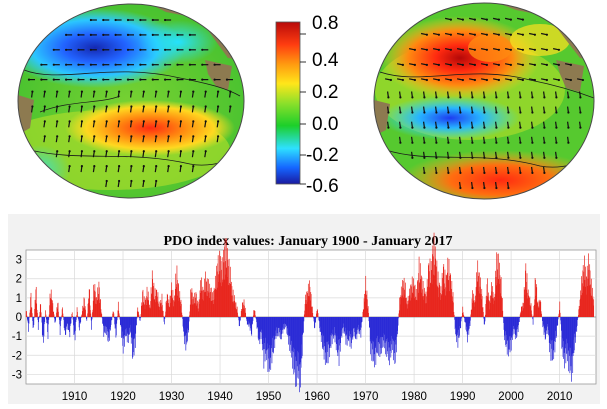 The image size is (607, 409). Describe the element at coordinates (414, 397) in the screenshot. I see `x-tick-label: 1980` at that location.